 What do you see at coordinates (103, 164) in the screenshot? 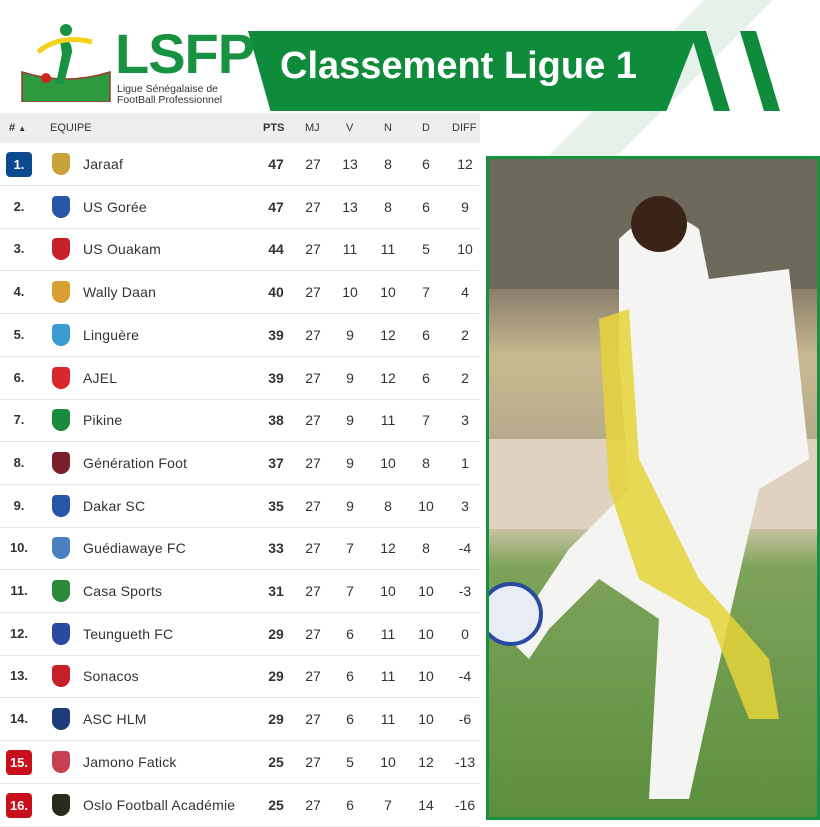
I see `team-name: Jaraaf` at bounding box center [103, 164].